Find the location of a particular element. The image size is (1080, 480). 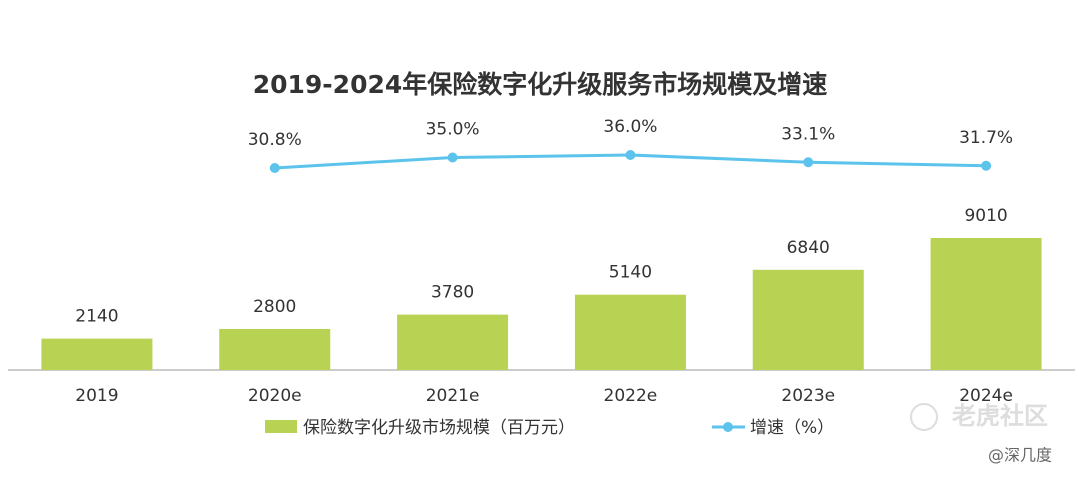

bar-value-label: 2800 is located at coordinates (274, 307).